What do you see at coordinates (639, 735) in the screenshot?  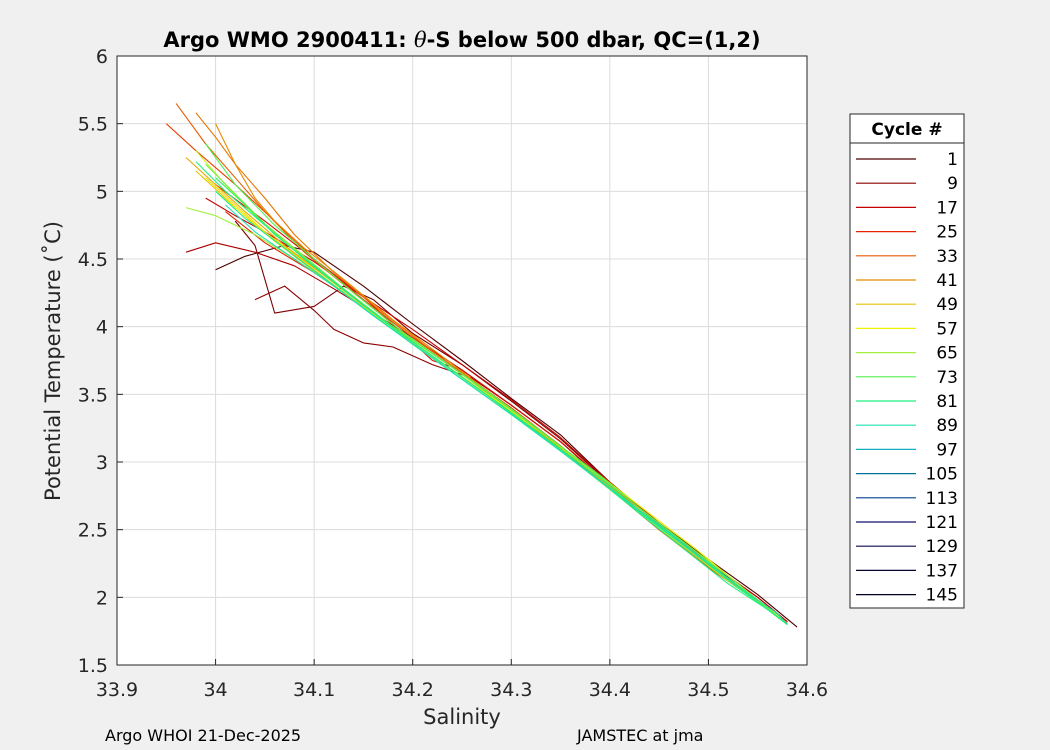 I see `footer-right: JAMSTEC at jma` at bounding box center [639, 735].